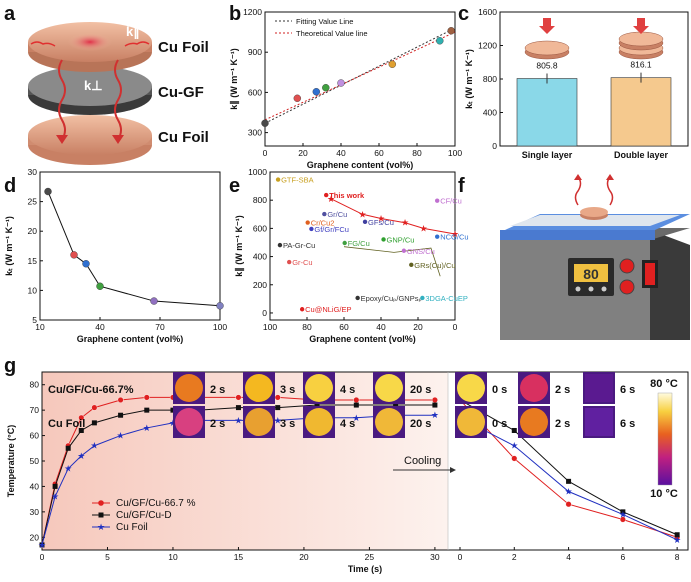 The width and height of the screenshot is (691, 582). Describe the element at coordinates (10, 14) in the screenshot. I see `panel-label-a: a` at that location.